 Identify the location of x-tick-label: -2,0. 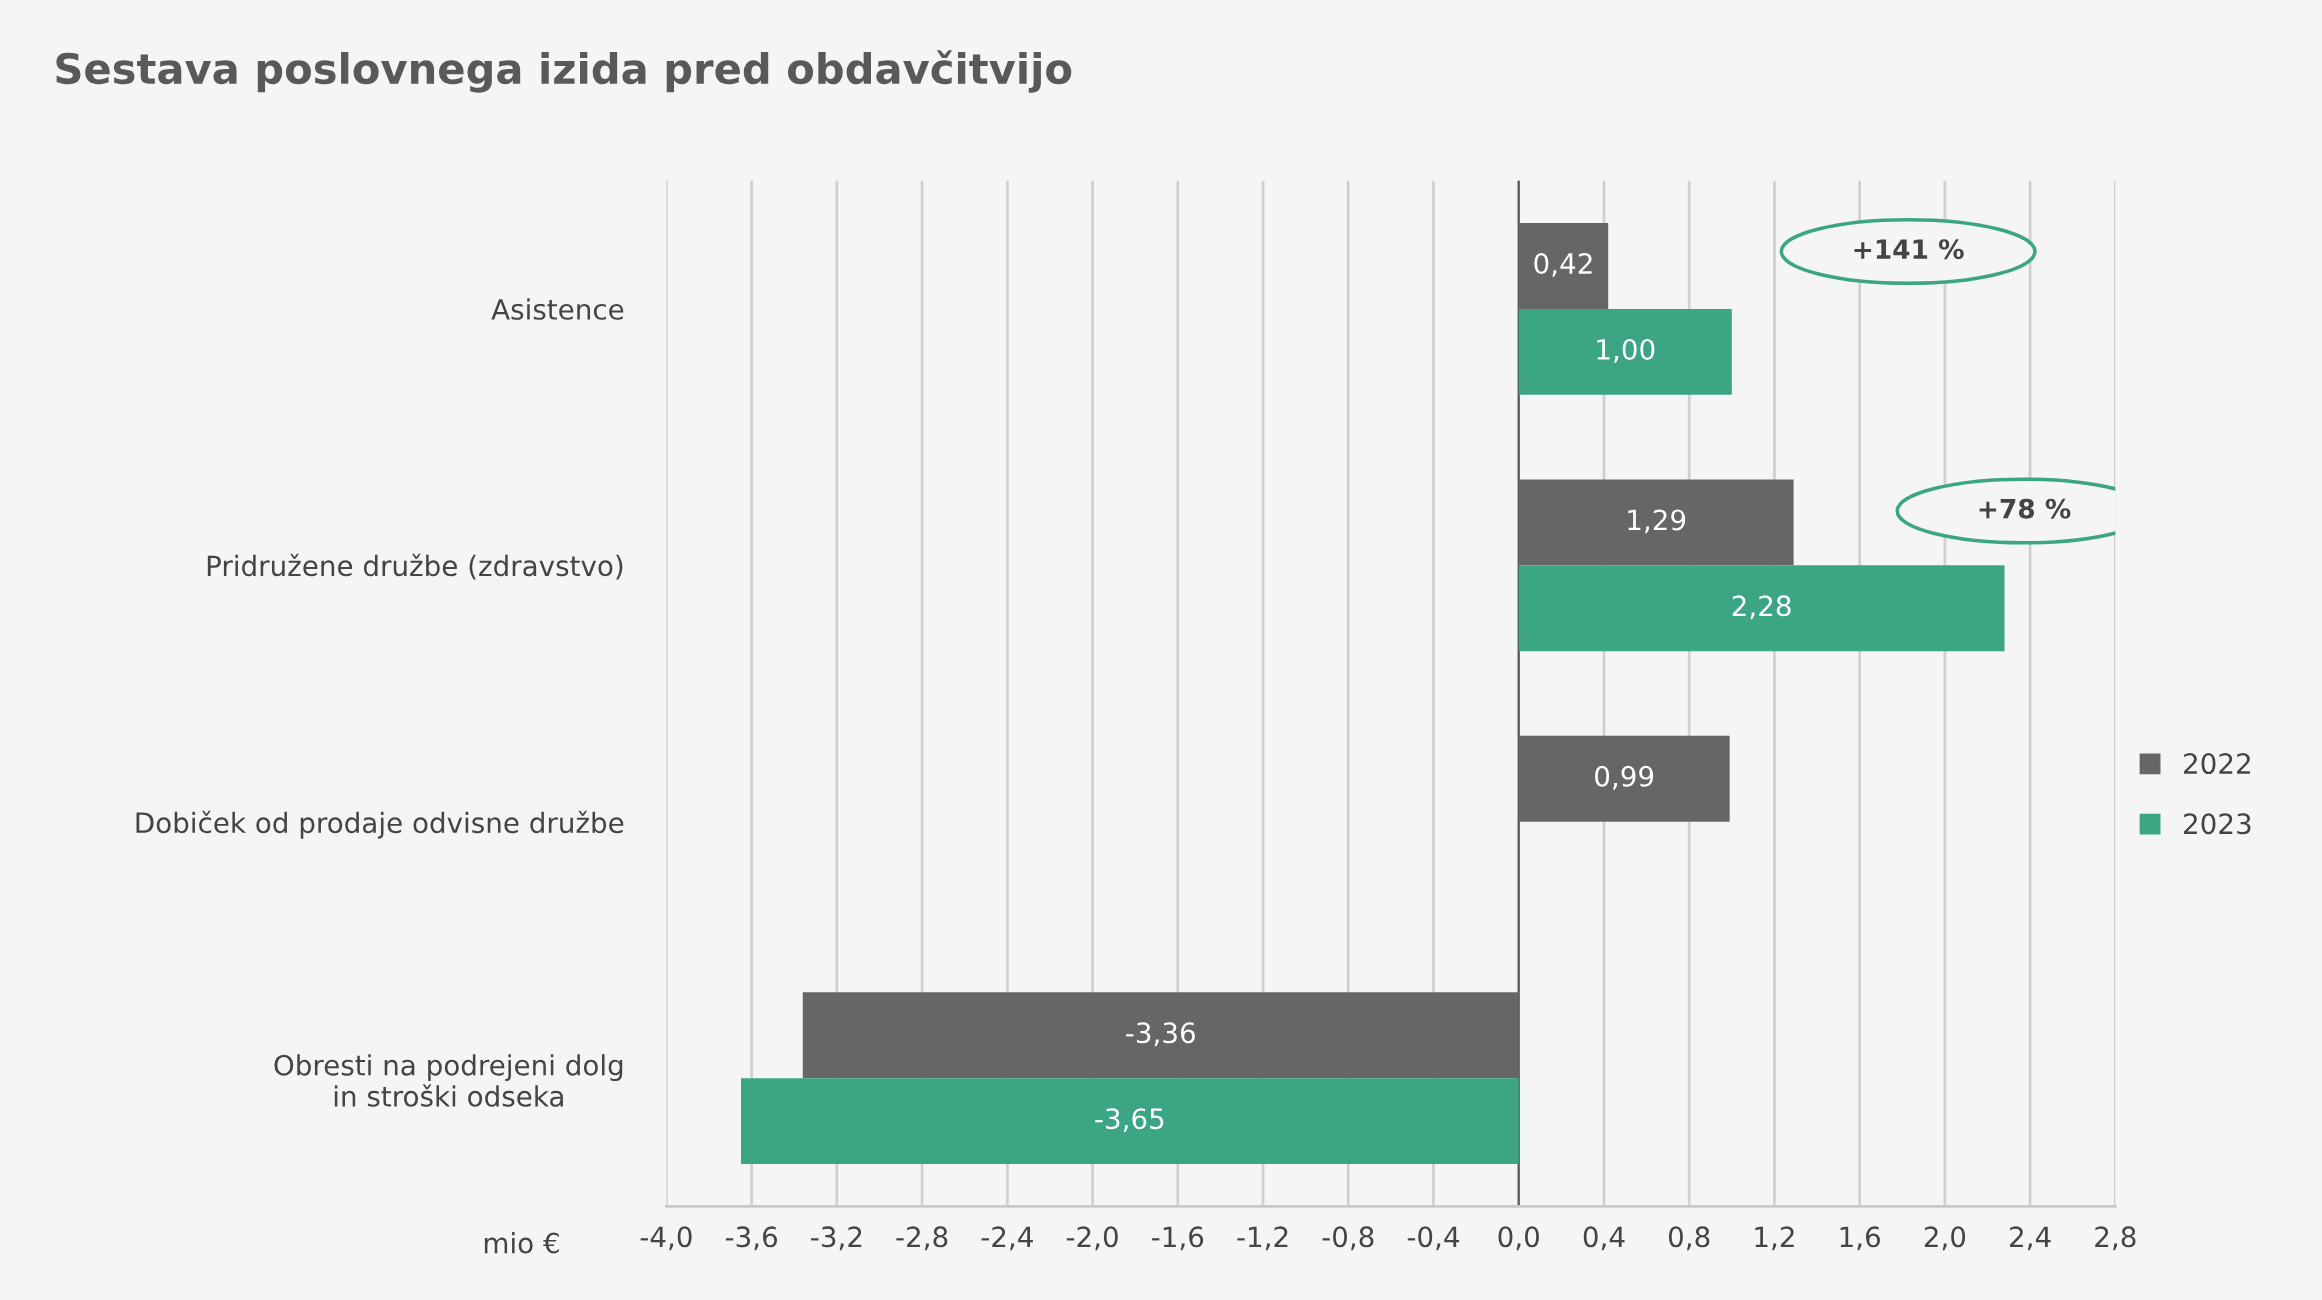
(1092, 1238).